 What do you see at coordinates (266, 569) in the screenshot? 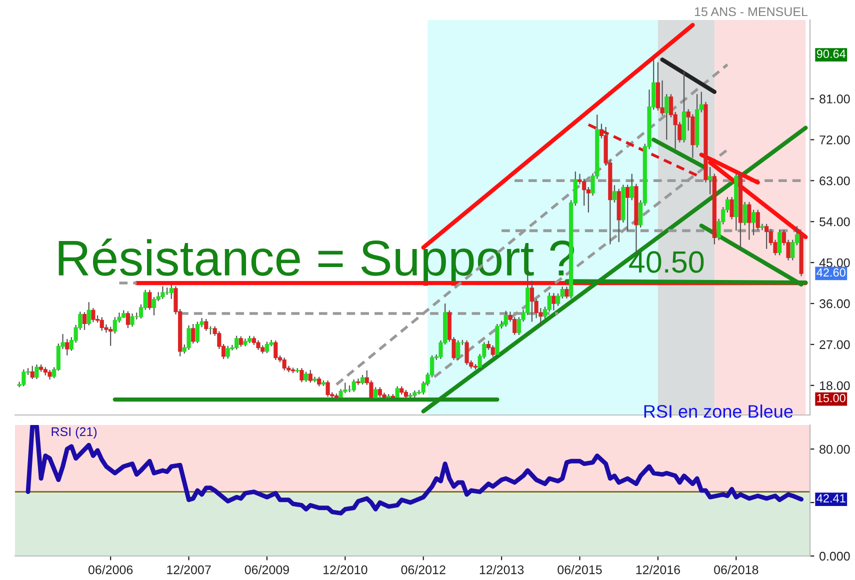
I see `x-tick-label: 06/2009` at bounding box center [266, 569].